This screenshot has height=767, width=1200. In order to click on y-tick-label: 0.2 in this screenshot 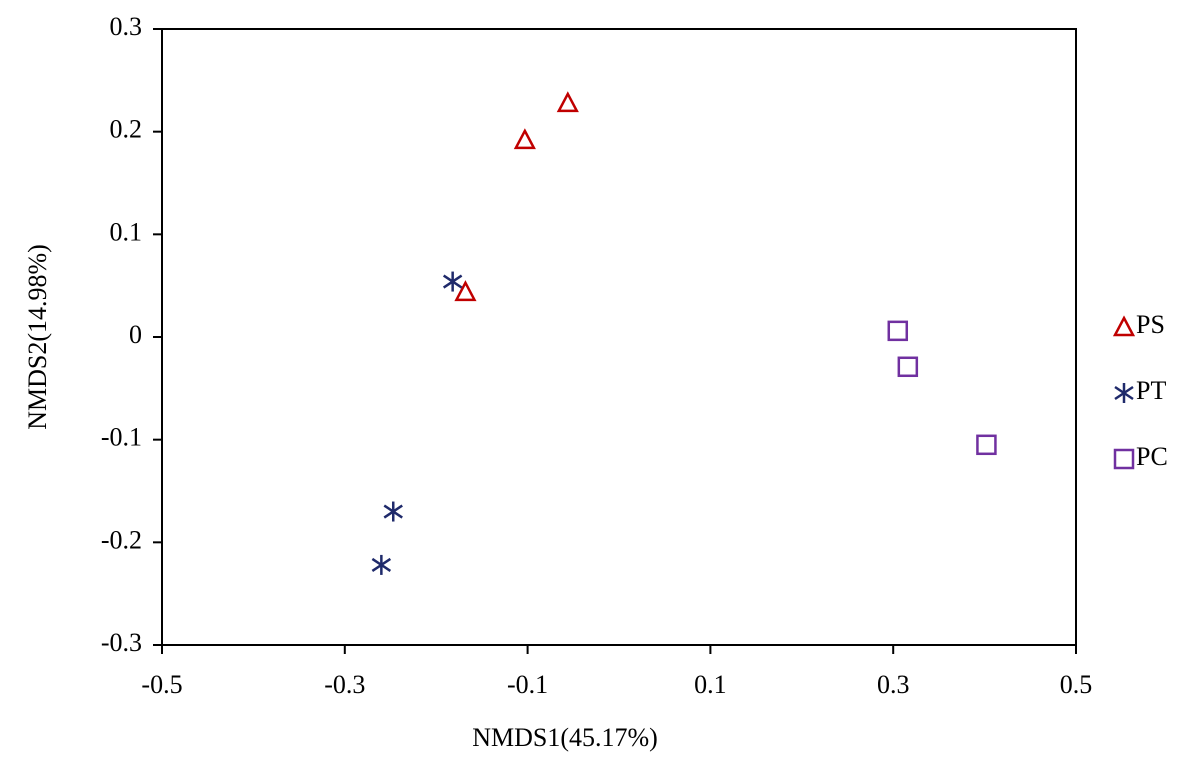, I will do `click(126, 129)`.